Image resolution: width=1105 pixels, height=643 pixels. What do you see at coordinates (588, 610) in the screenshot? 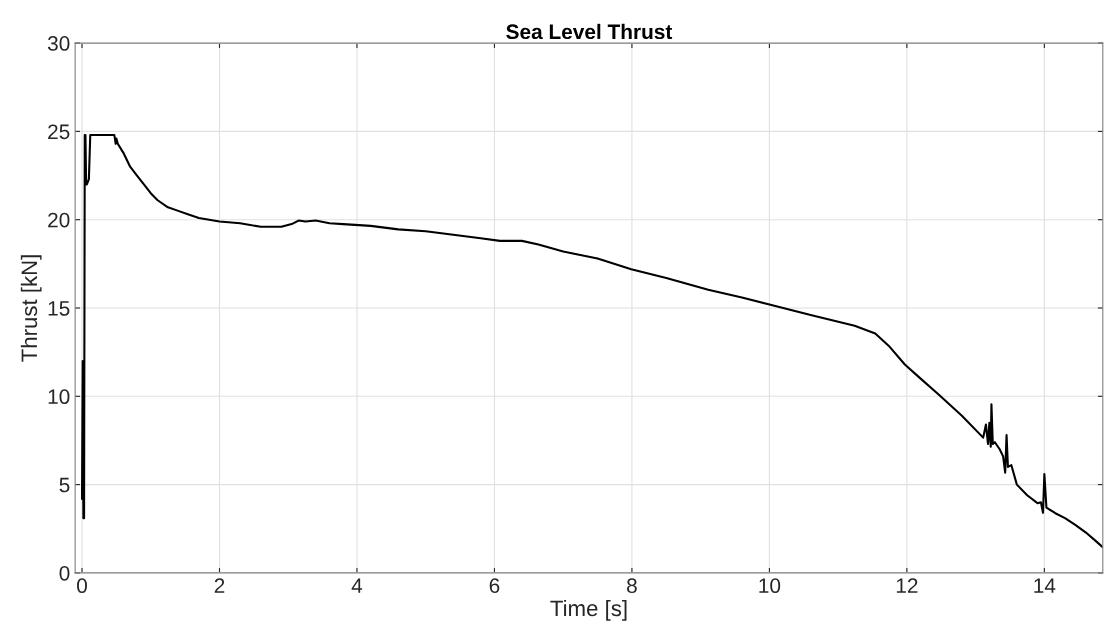
I see `x-axis-title: Time [s]` at bounding box center [588, 610].